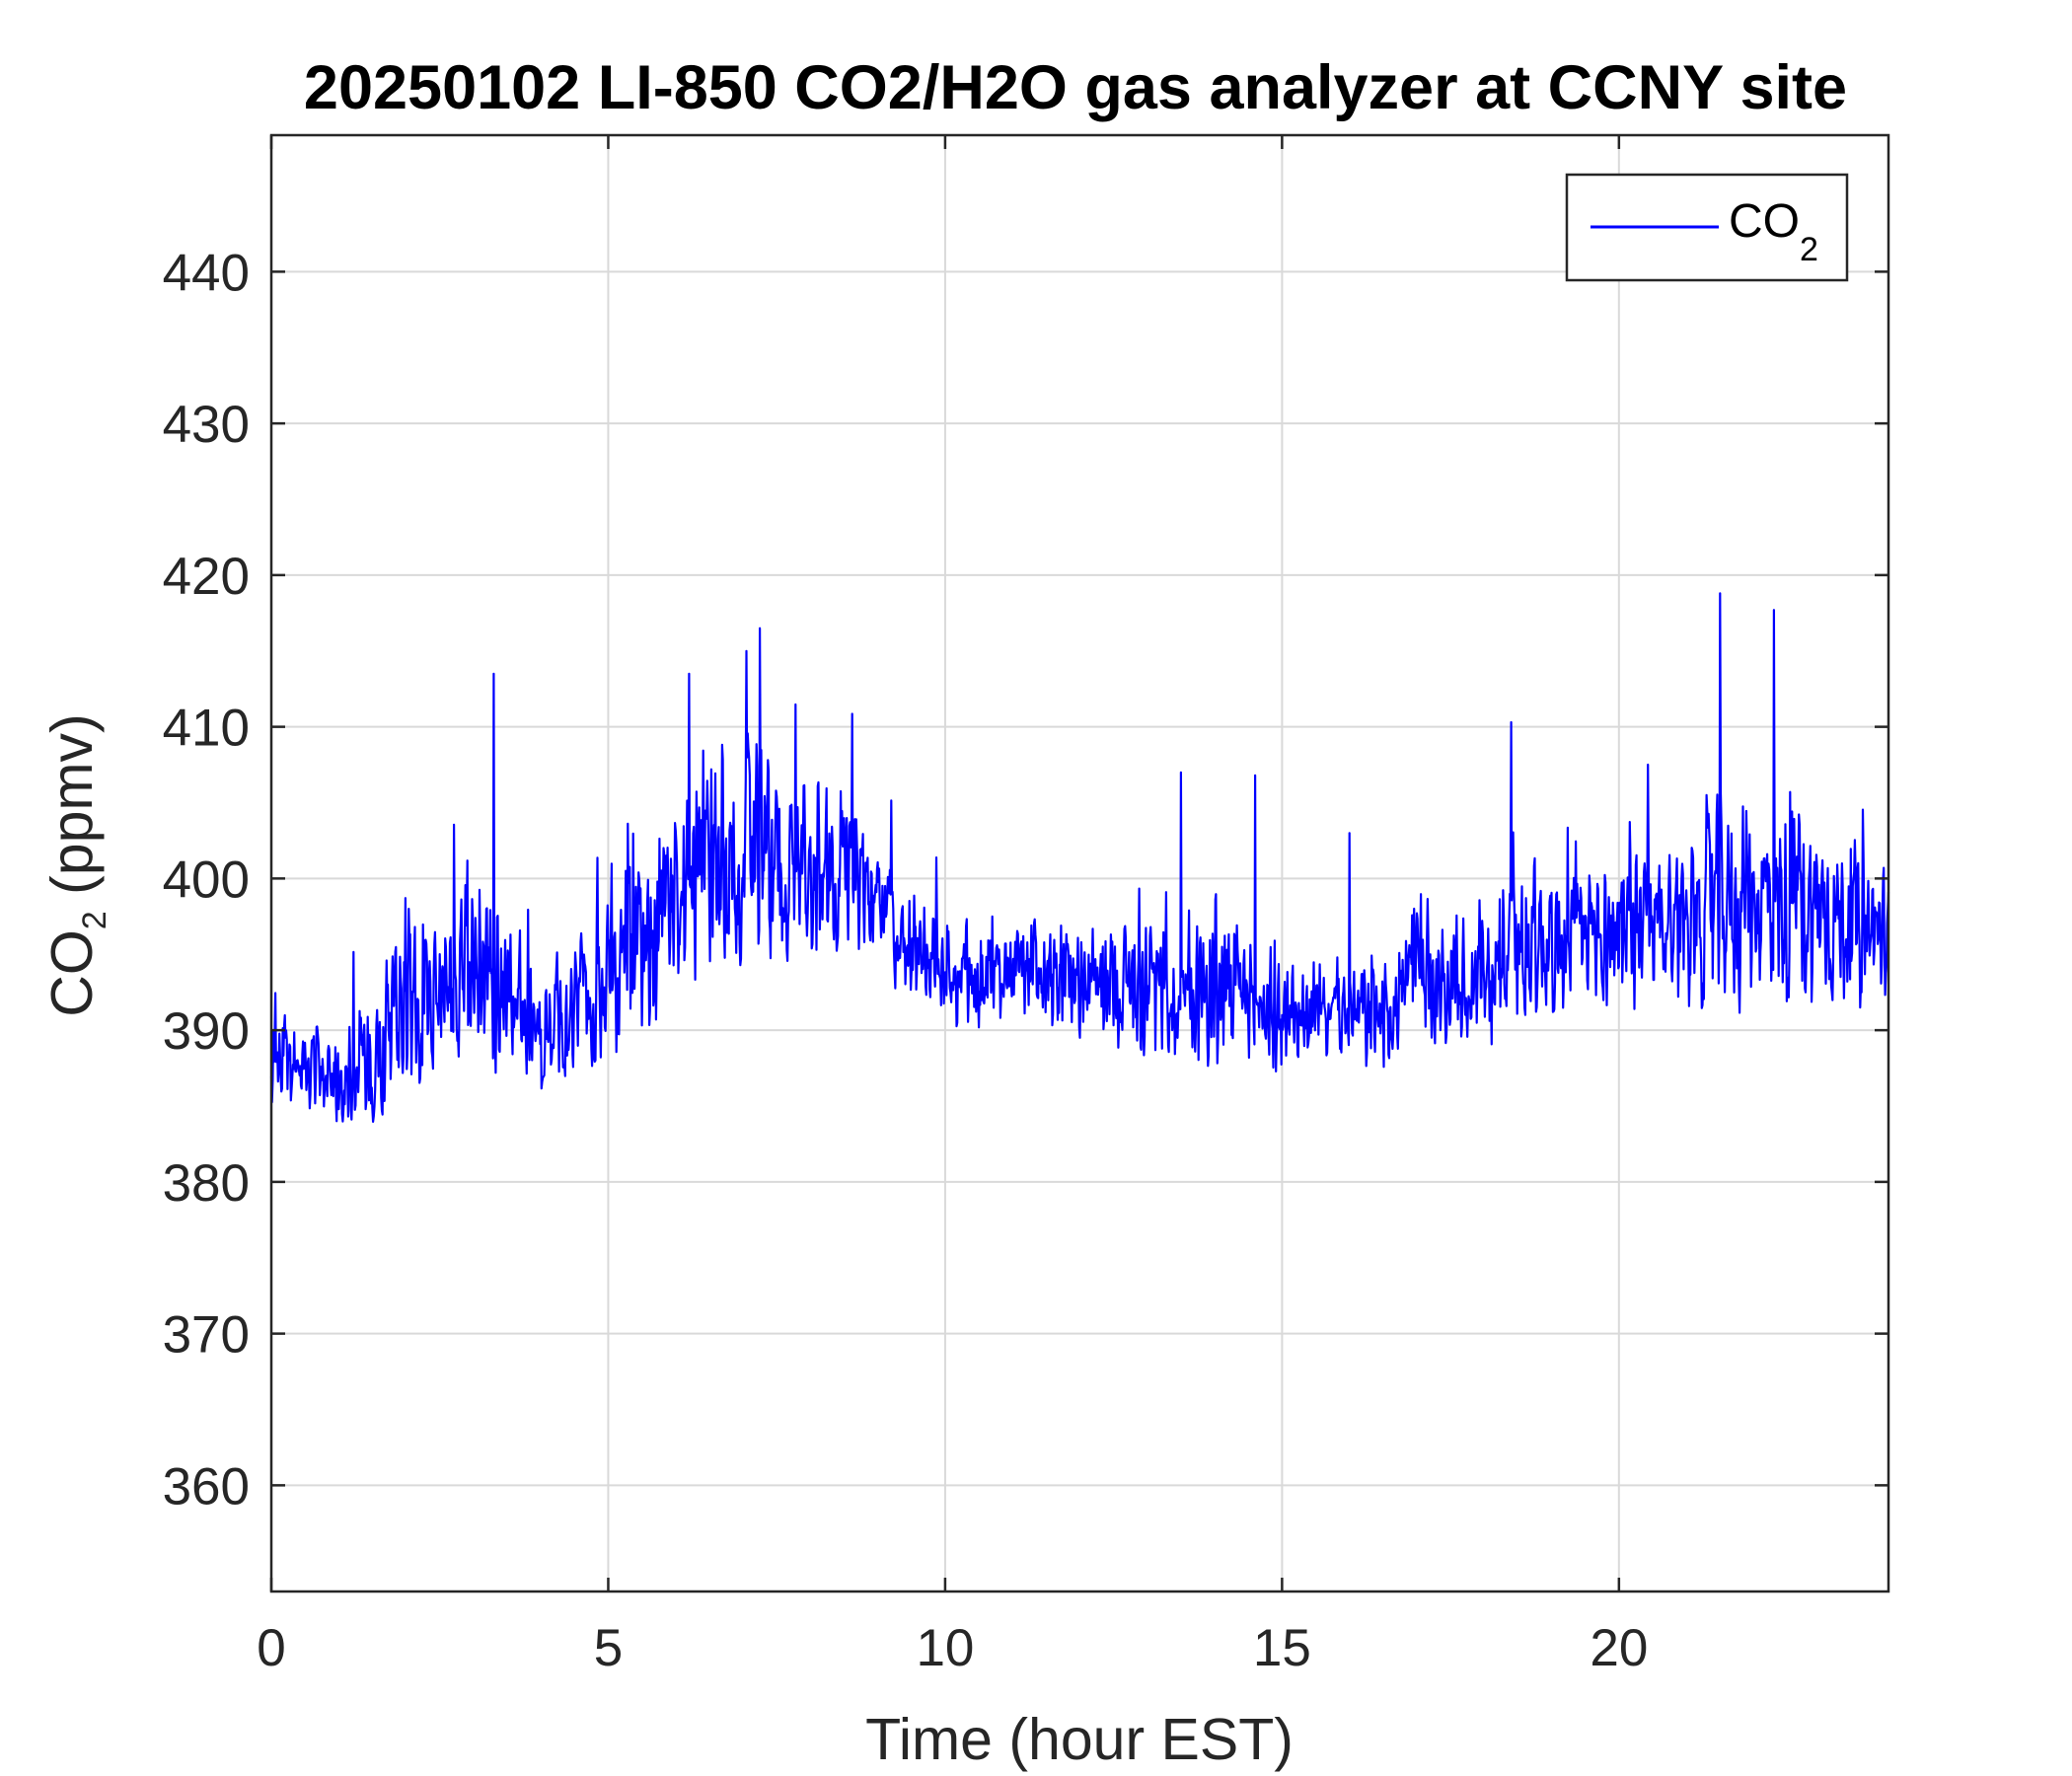 The height and width of the screenshot is (1776, 2072). I want to click on y-axis-label-suffix: (ppmv), so click(72, 812).